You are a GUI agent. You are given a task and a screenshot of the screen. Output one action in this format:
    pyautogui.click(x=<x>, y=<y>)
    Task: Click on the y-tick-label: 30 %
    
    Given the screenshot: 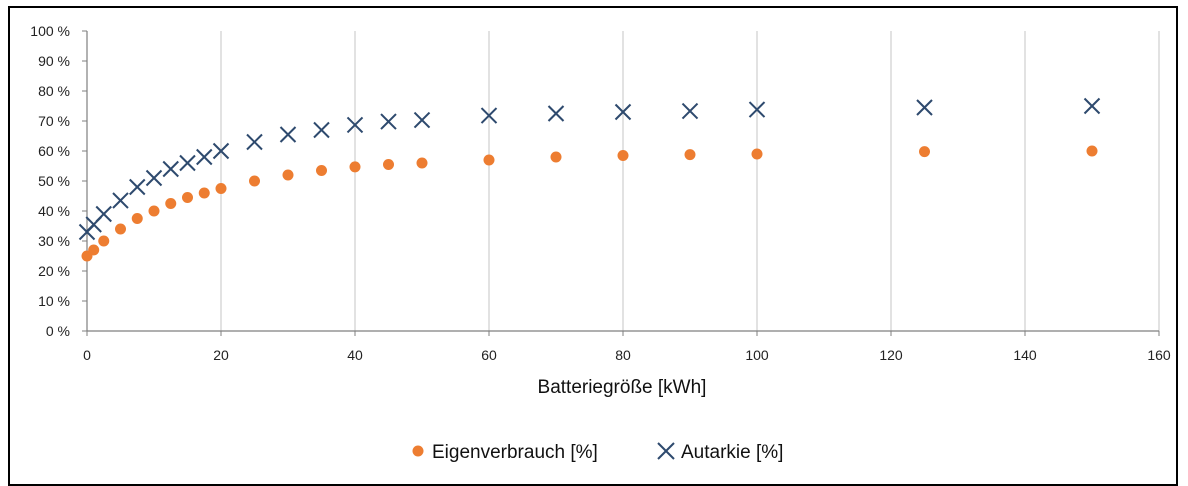 What is the action you would take?
    pyautogui.click(x=54, y=241)
    